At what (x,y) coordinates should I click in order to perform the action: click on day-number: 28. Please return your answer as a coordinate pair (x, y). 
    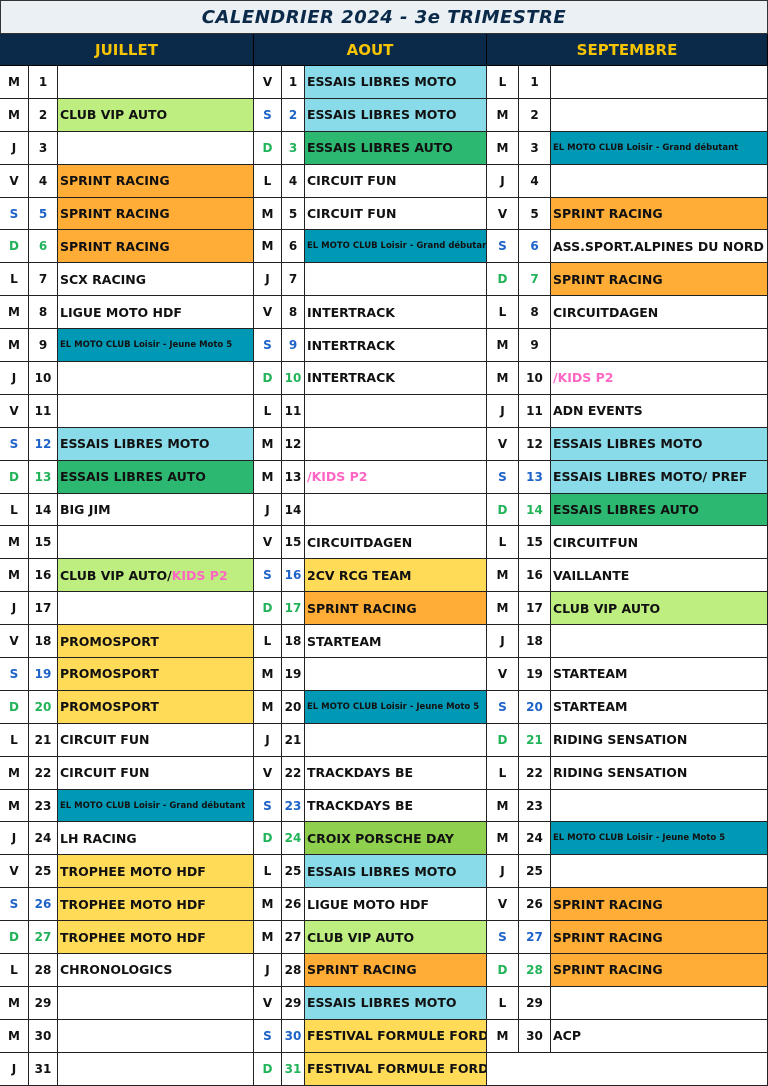
    Looking at the image, I should click on (43, 970).